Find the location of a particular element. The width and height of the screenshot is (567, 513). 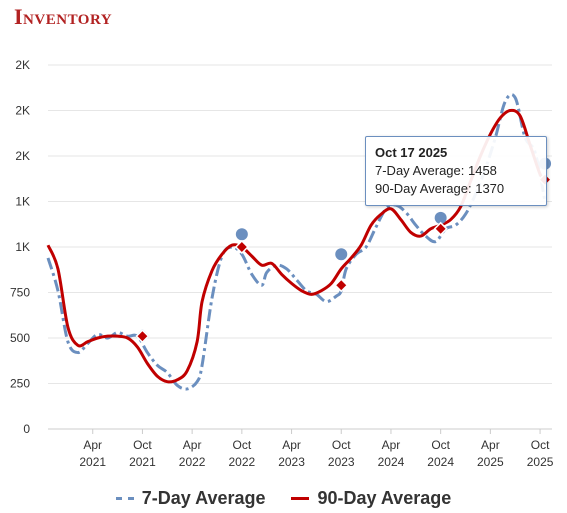

legend-item-7day: 7-Day Average is located at coordinates (190, 498).